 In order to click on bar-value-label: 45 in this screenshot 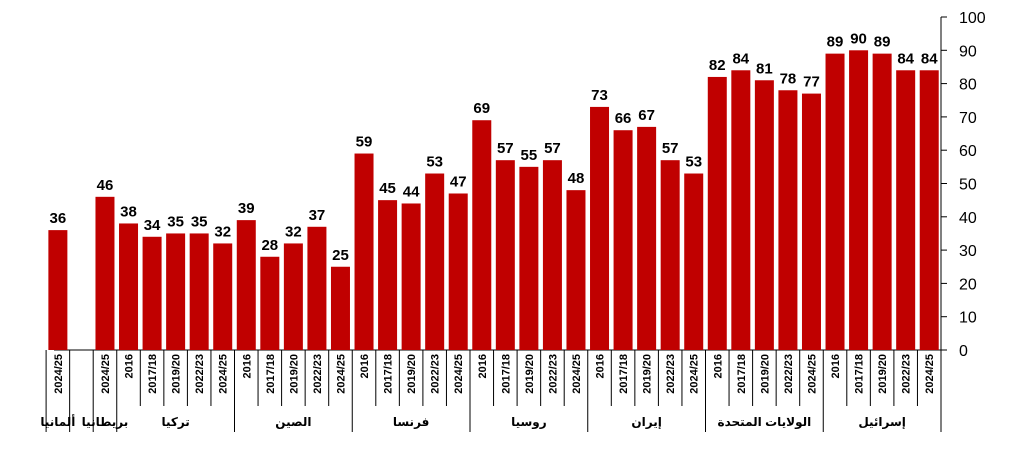, I will do `click(387, 188)`.